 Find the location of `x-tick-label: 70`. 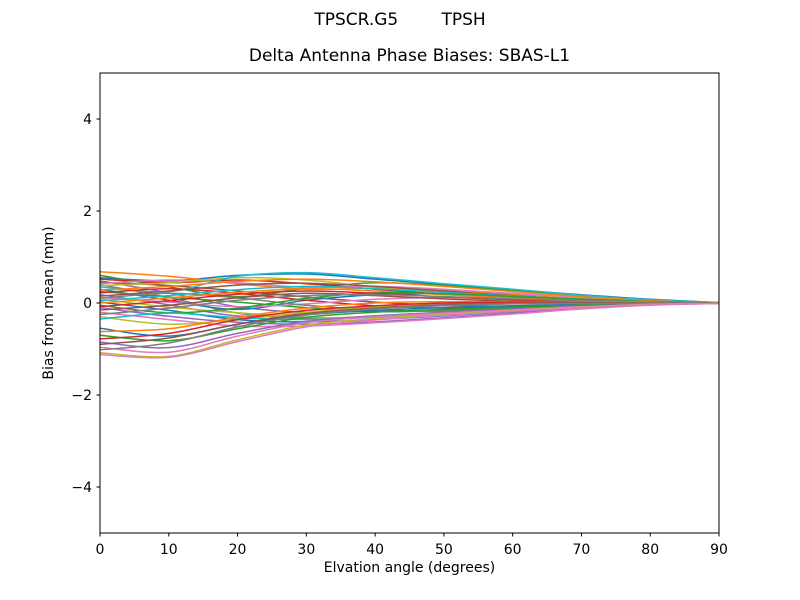

x-tick-label: 70 is located at coordinates (582, 550).